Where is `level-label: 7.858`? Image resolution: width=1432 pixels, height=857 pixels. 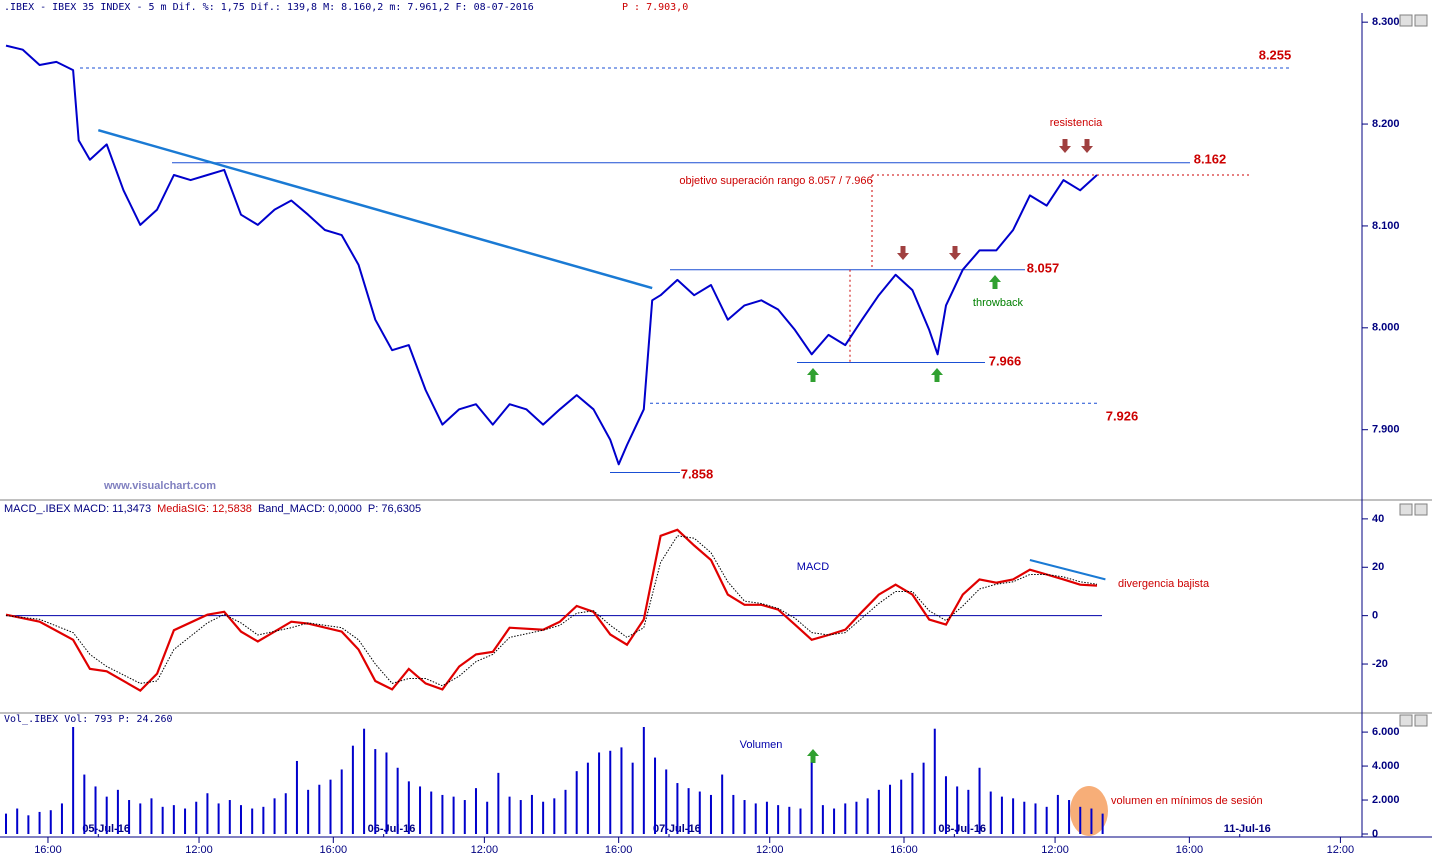
level-label: 7.858 is located at coordinates (697, 473).